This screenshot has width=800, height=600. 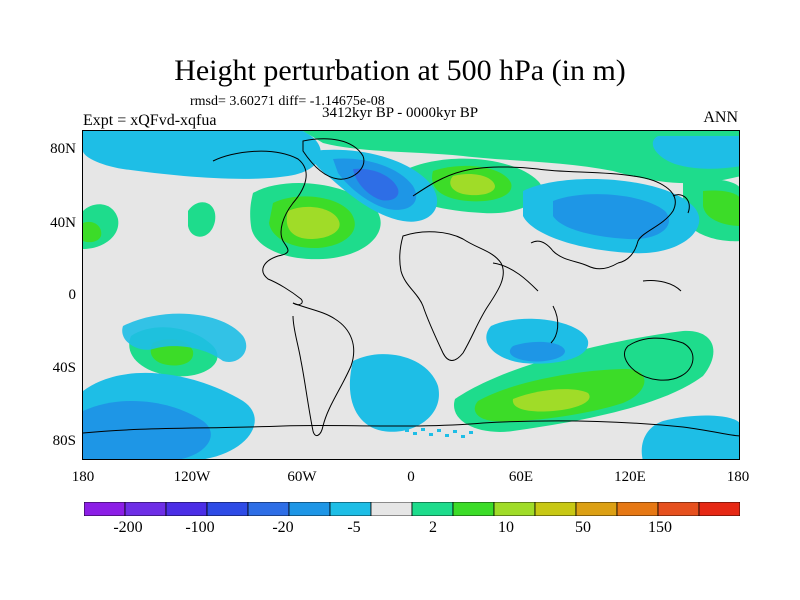 What do you see at coordinates (302, 477) in the screenshot?
I see `lon-label-60w: 60W` at bounding box center [302, 477].